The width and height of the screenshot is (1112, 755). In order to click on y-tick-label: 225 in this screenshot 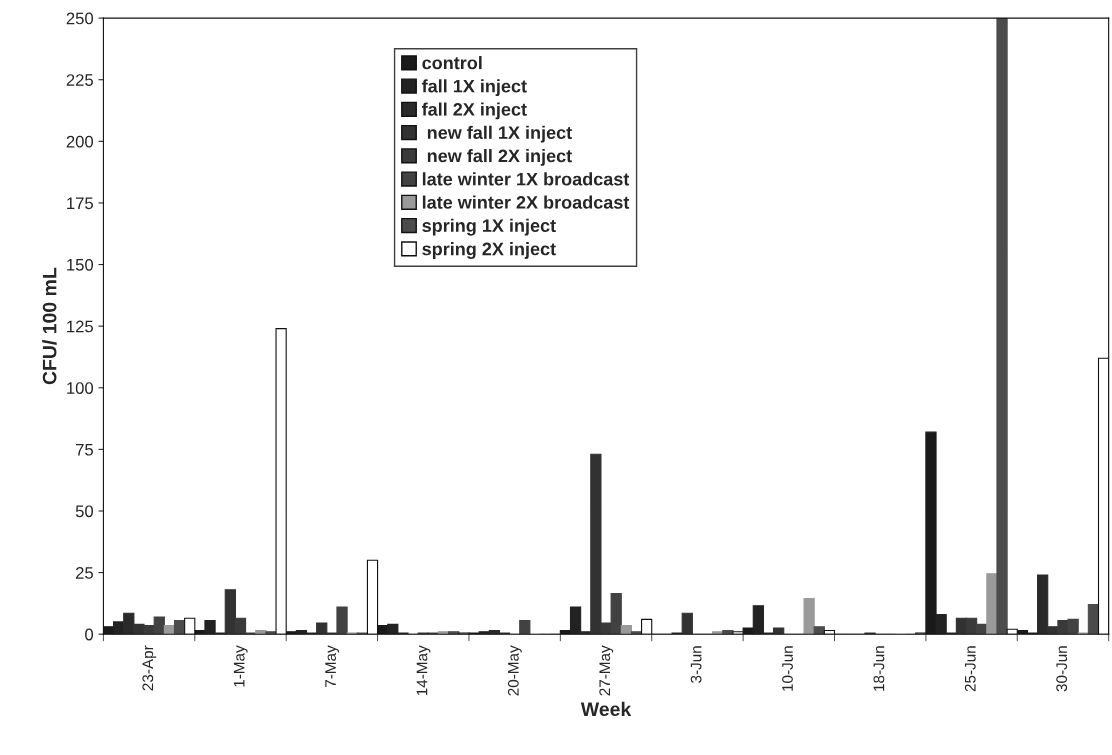, I will do `click(79, 80)`.